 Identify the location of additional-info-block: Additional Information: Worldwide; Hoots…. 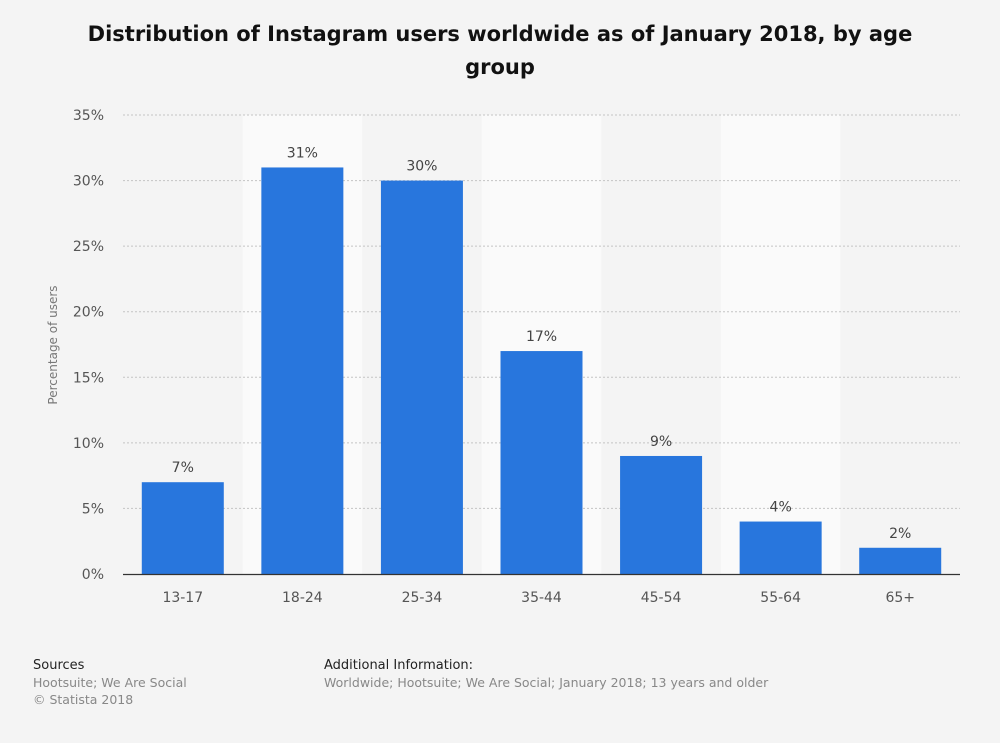
(546, 674).